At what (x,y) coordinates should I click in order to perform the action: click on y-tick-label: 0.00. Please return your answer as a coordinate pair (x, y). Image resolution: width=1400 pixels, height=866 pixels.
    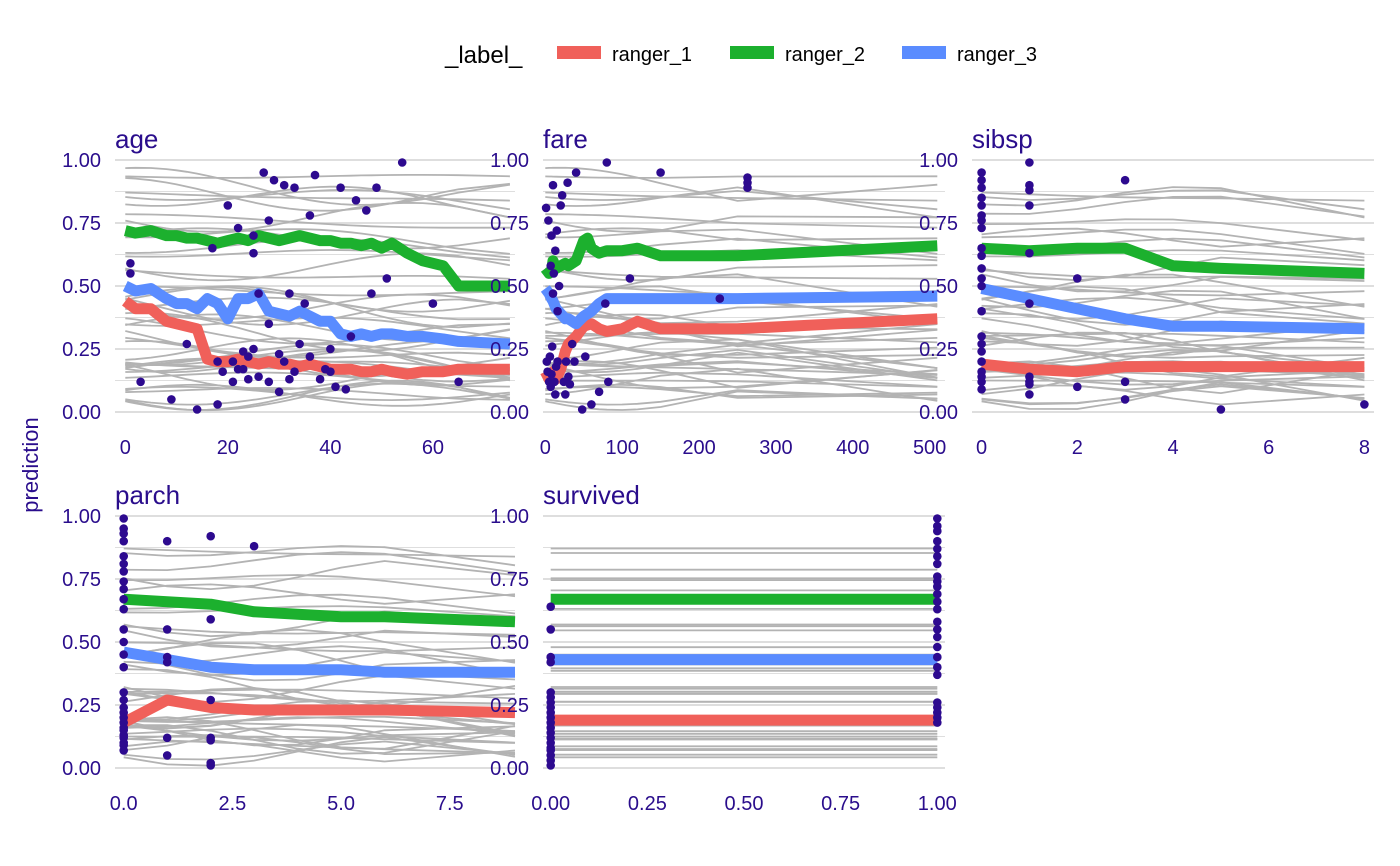
    Looking at the image, I should click on (509, 413).